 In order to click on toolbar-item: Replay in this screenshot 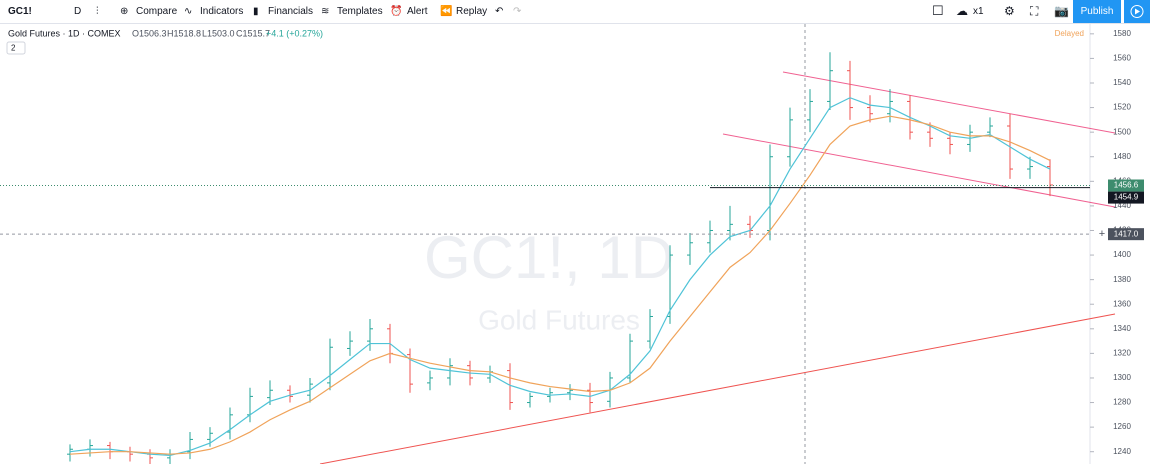, I will do `click(472, 11)`.